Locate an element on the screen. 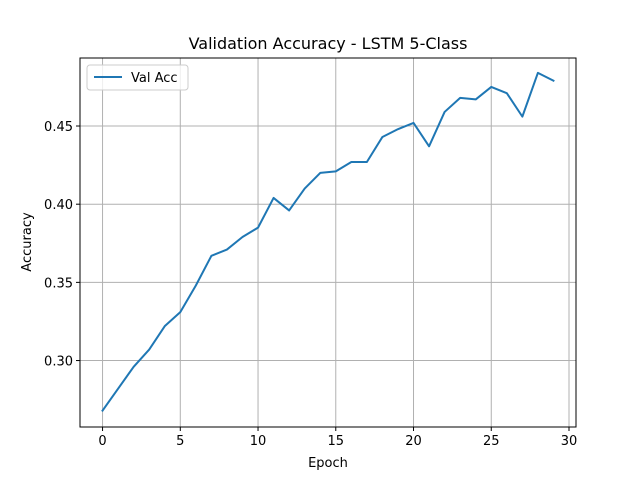 The height and width of the screenshot is (480, 640). x-tick-label: 20 is located at coordinates (413, 441).